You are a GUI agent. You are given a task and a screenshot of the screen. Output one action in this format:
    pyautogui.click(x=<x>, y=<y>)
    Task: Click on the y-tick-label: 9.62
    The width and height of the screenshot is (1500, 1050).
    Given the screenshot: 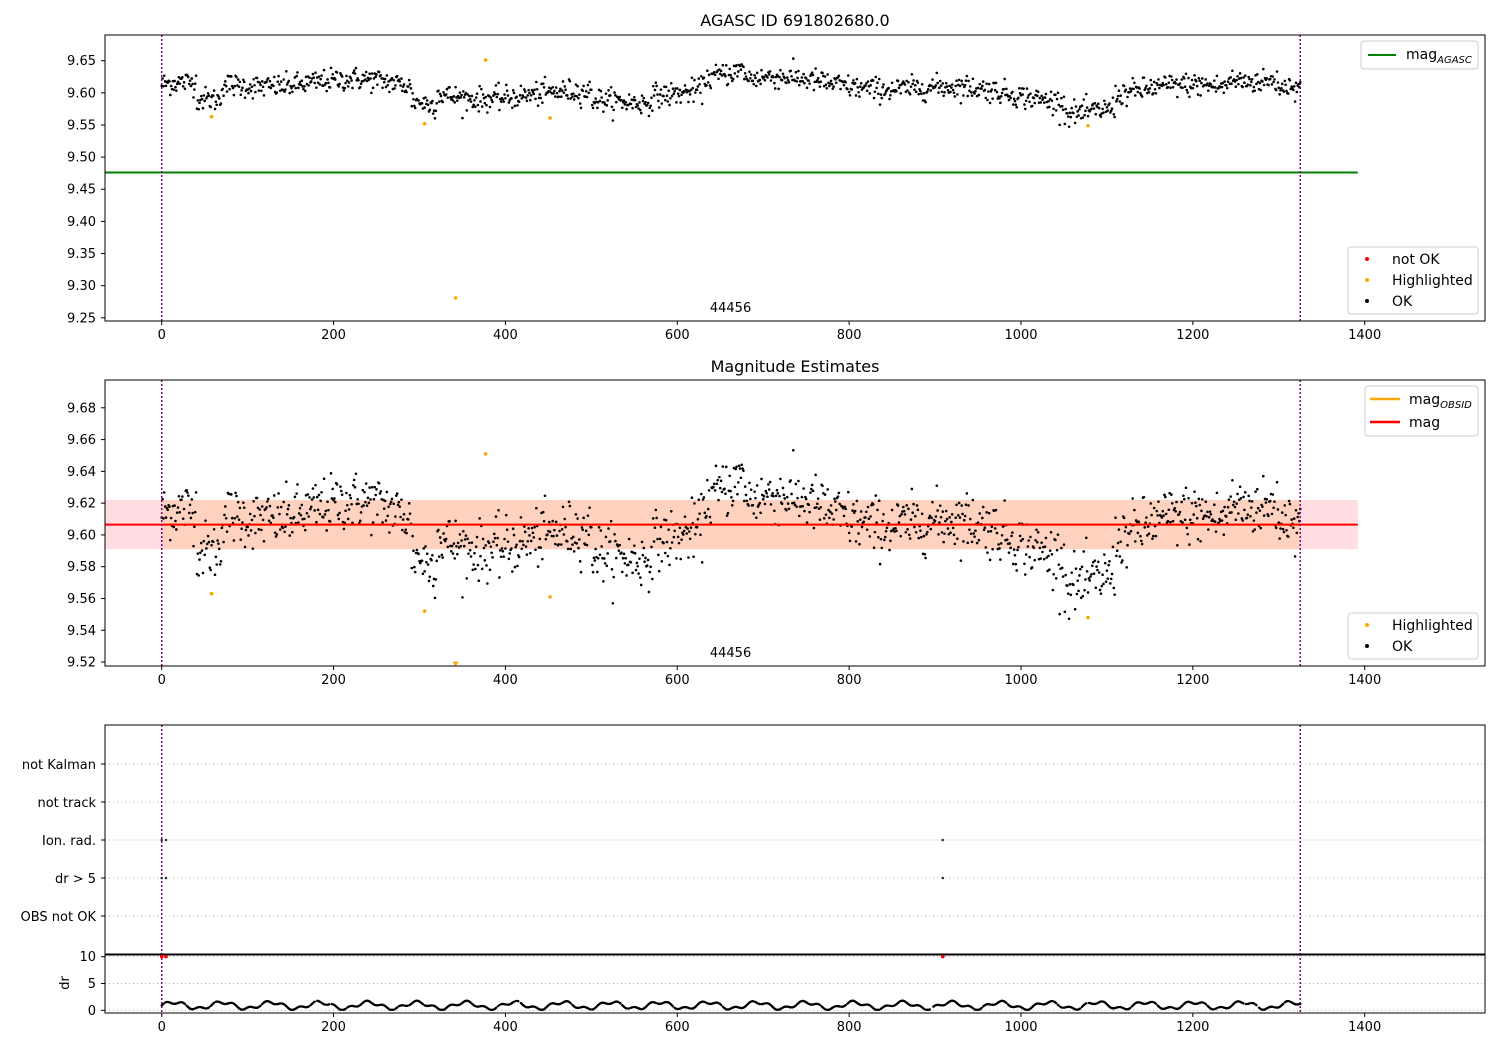 What is the action you would take?
    pyautogui.click(x=81, y=504)
    